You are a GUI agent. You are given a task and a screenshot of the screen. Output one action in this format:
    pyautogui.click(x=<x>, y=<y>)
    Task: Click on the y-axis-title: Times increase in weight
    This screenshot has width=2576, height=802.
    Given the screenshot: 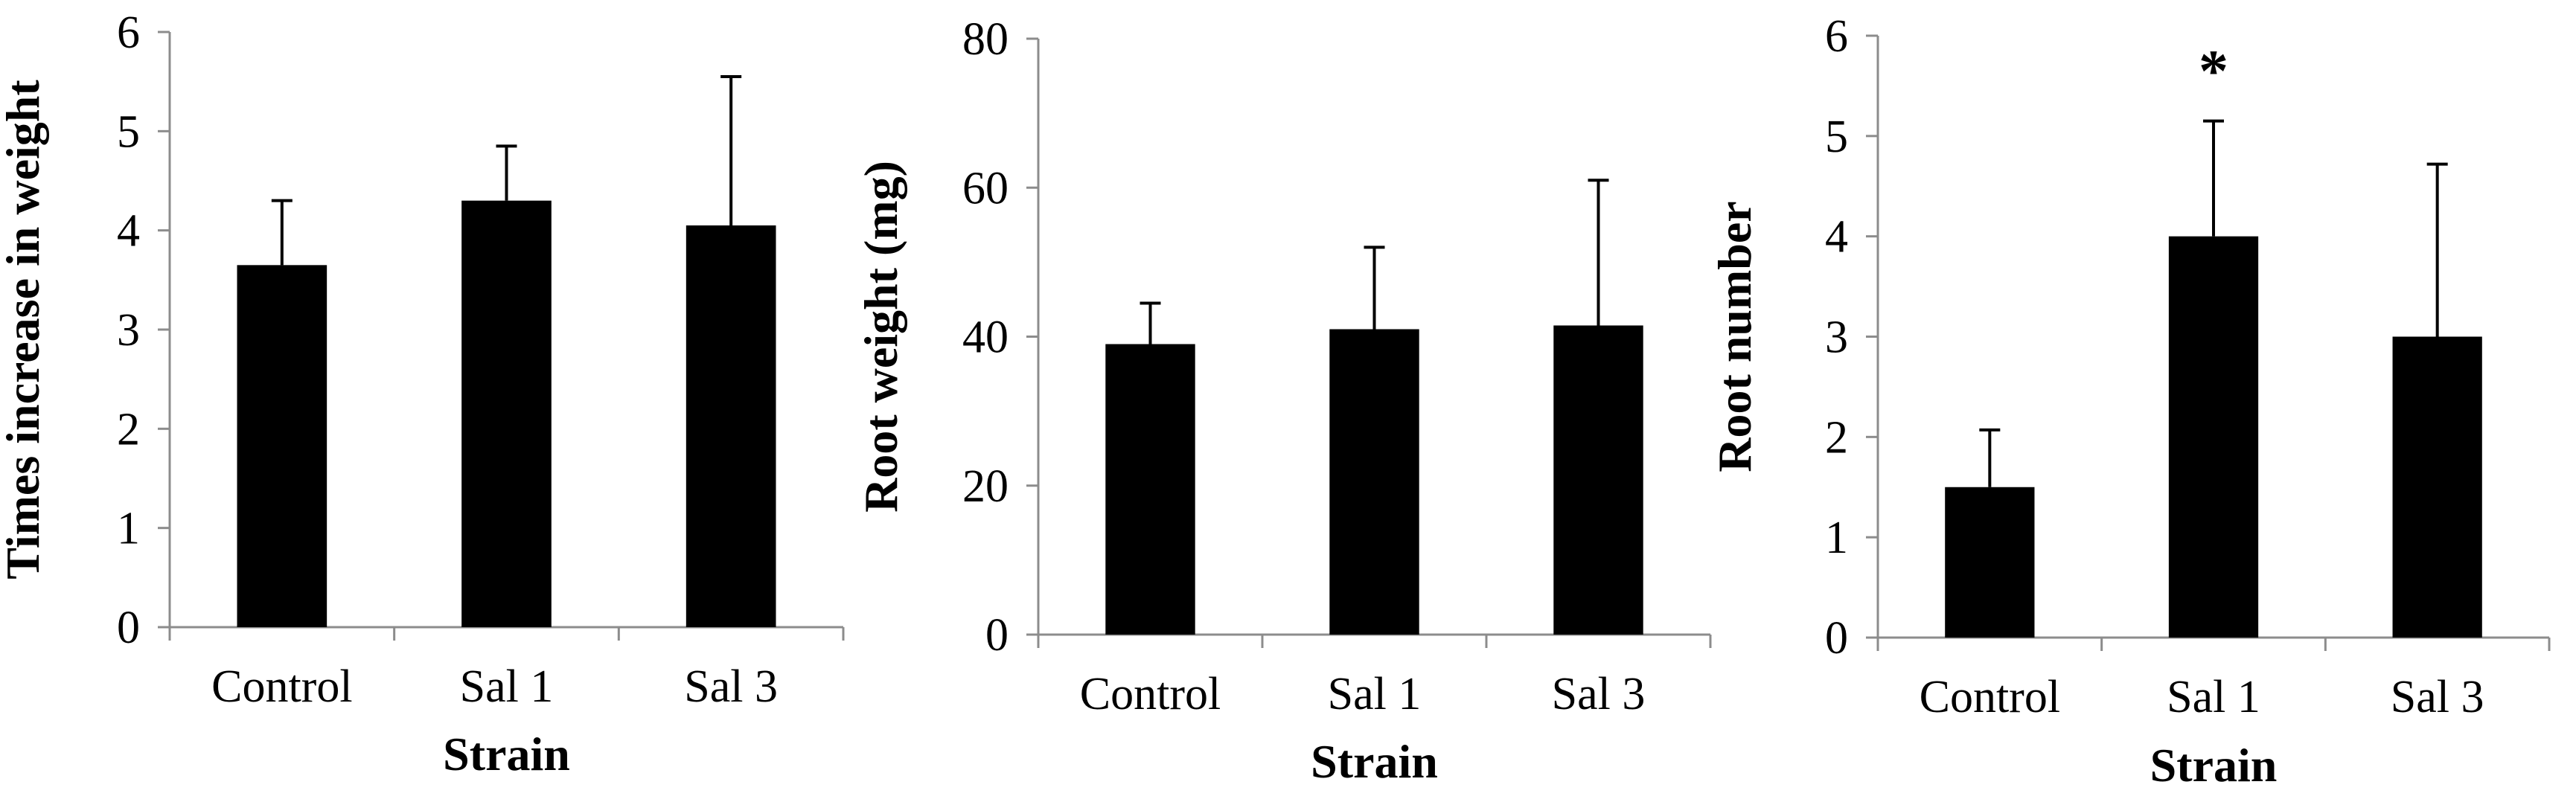 What is the action you would take?
    pyautogui.click(x=24, y=330)
    